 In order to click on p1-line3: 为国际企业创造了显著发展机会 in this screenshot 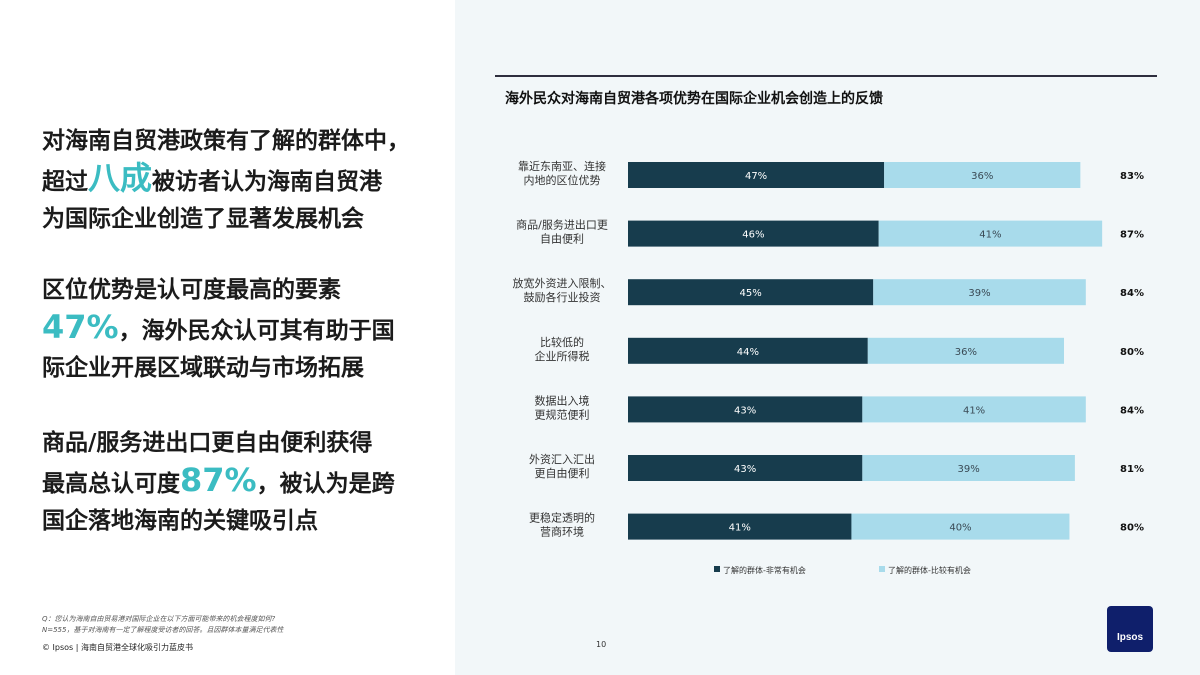, I will do `click(203, 219)`.